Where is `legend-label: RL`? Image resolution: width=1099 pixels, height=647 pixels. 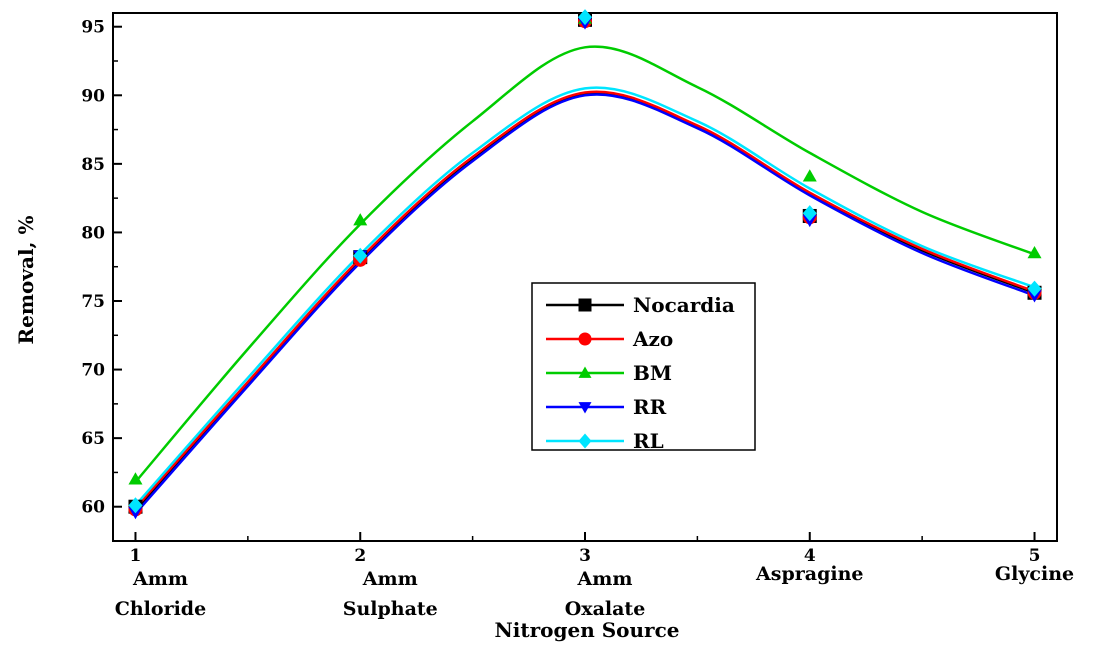 legend-label: RL is located at coordinates (648, 441).